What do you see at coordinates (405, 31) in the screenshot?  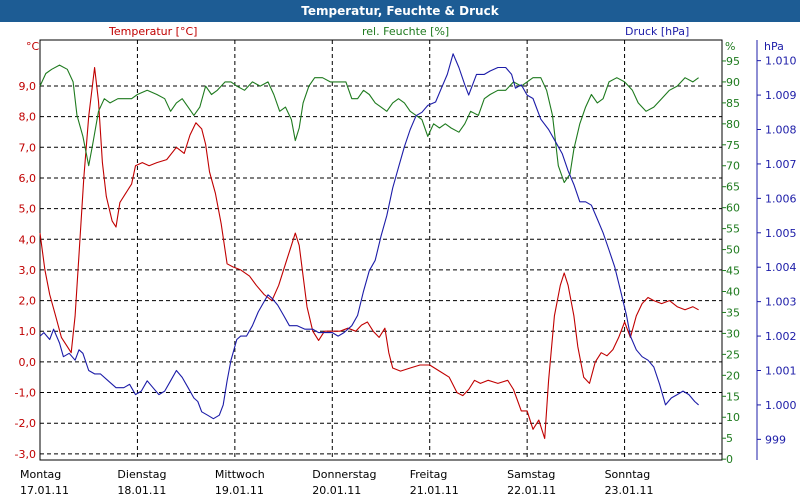 I see `humidity-axis-title: rel. Feuchte [%]` at bounding box center [405, 31].